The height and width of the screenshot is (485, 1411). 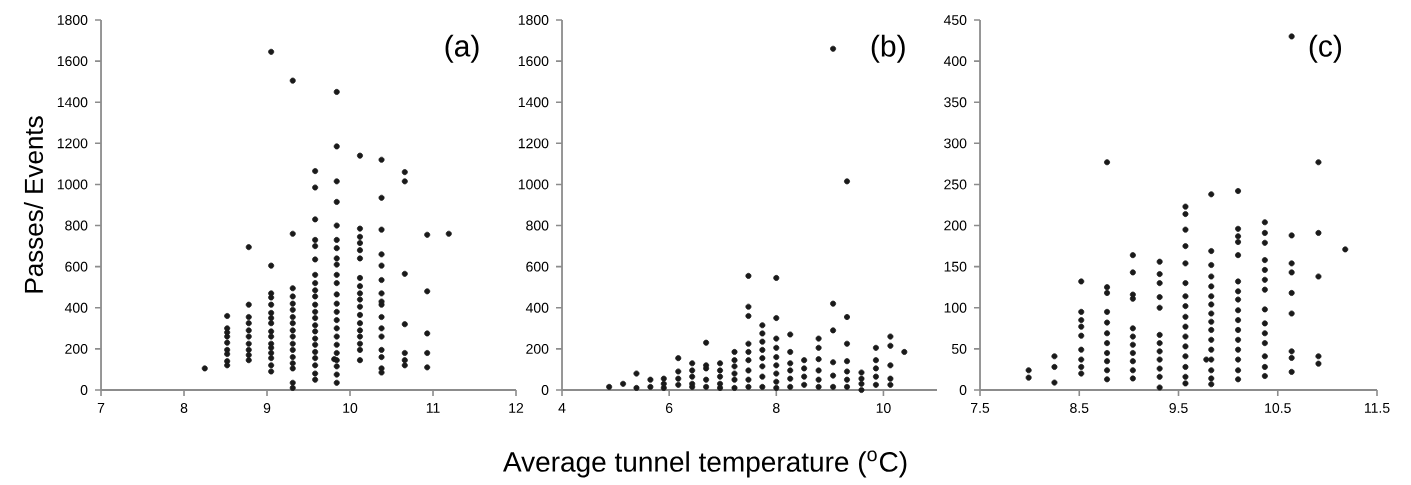 I want to click on x-tick-label: 10.5, so click(x=1278, y=408).